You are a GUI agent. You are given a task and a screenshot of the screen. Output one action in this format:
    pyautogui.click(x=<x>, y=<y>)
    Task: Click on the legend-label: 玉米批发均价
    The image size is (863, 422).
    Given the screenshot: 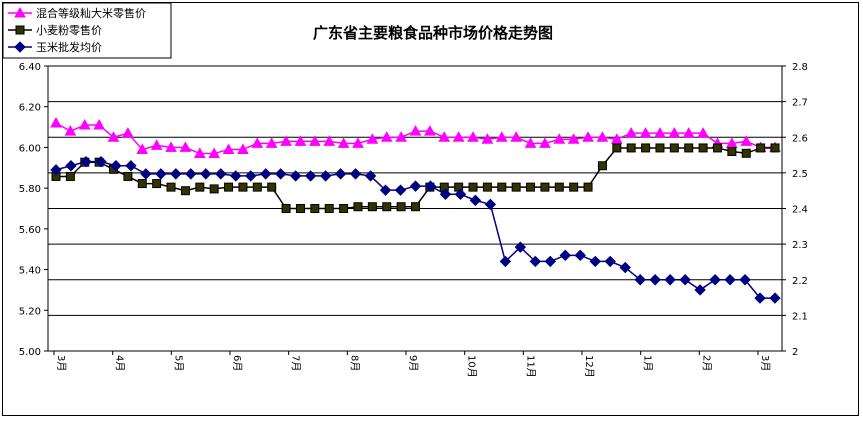 What is the action you would take?
    pyautogui.click(x=69, y=47)
    